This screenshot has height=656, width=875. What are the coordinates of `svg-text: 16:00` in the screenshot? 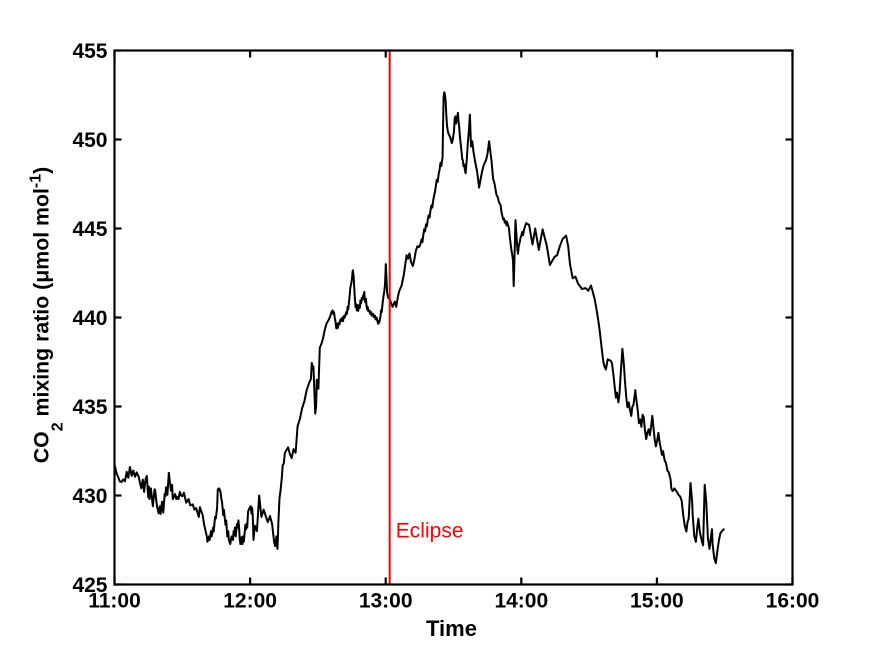 It's located at (793, 601).